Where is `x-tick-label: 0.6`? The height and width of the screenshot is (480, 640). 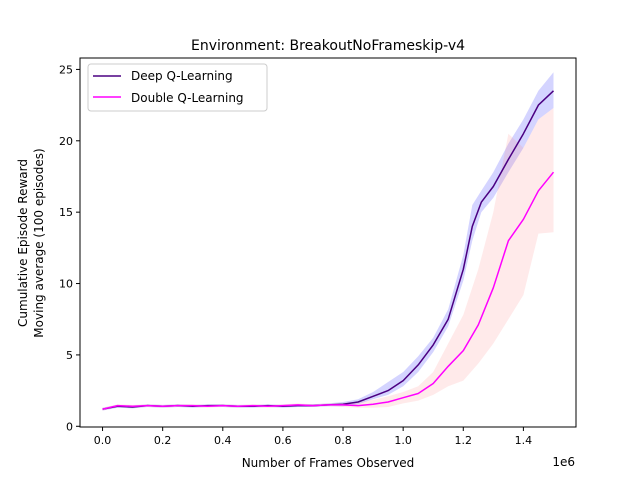 x-tick-label: 0.6 is located at coordinates (283, 440).